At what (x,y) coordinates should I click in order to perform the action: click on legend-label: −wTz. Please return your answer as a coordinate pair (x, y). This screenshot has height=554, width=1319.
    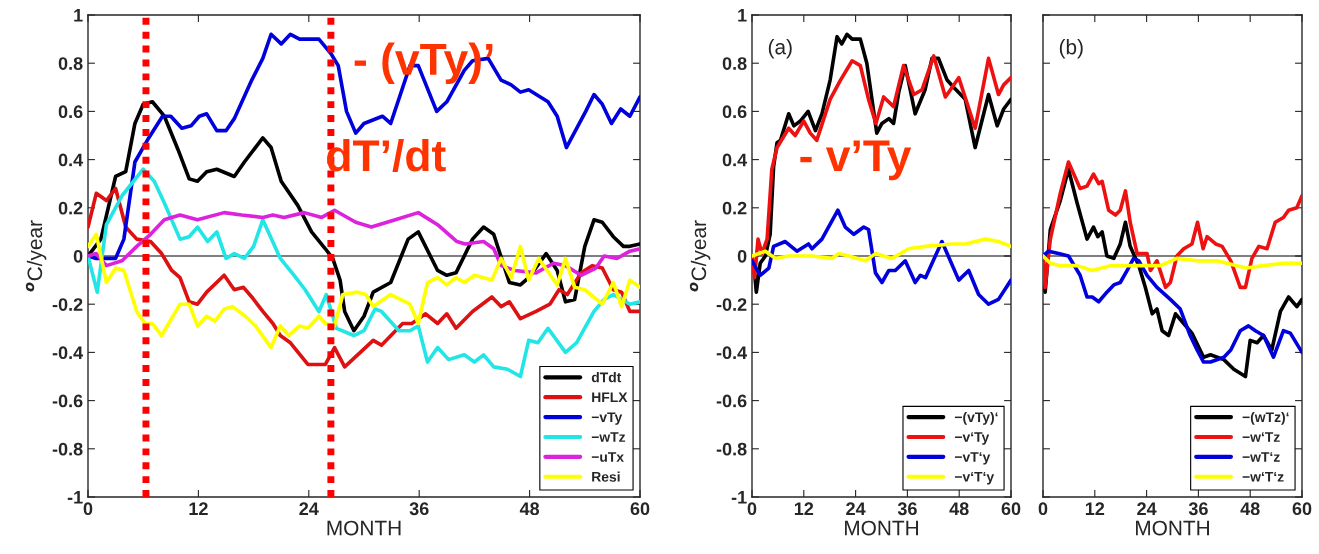
    Looking at the image, I should click on (608, 437).